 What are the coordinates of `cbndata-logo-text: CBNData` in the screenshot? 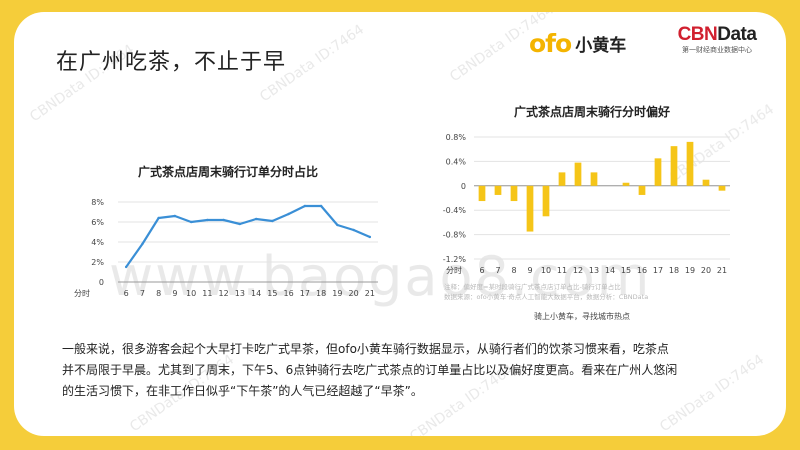 It's located at (717, 34).